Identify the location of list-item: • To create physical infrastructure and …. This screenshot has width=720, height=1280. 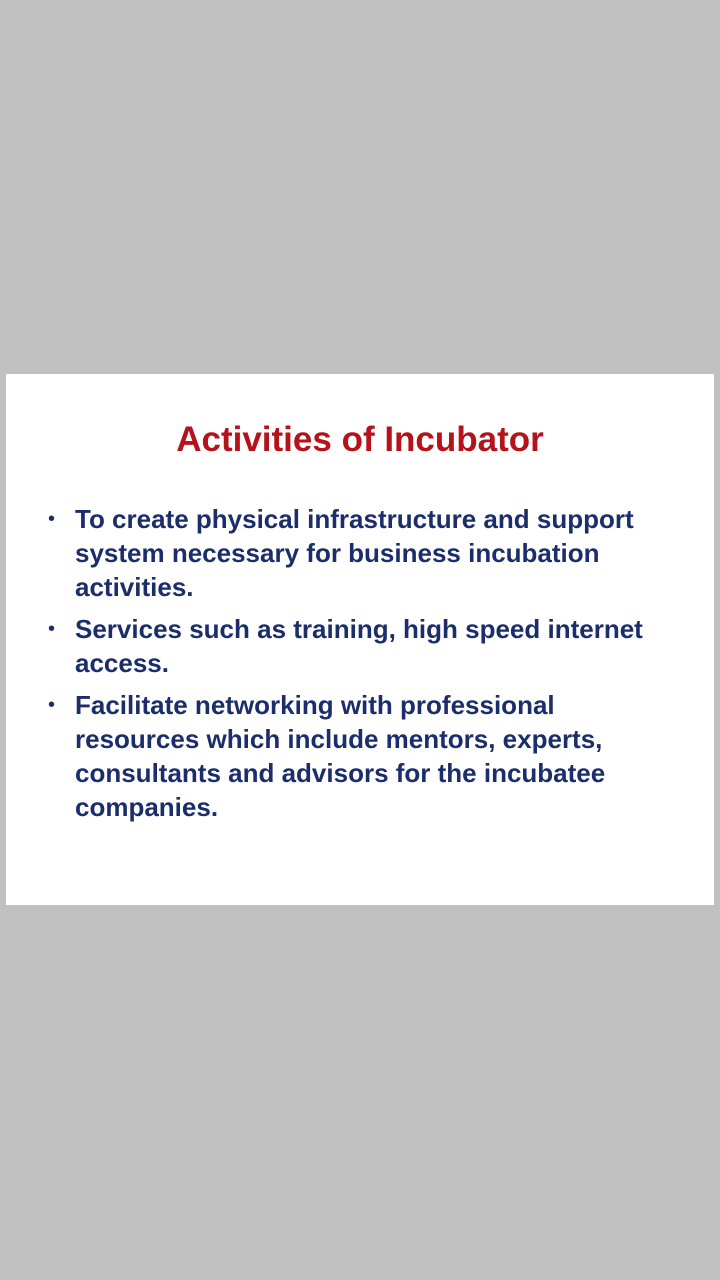
(360, 553).